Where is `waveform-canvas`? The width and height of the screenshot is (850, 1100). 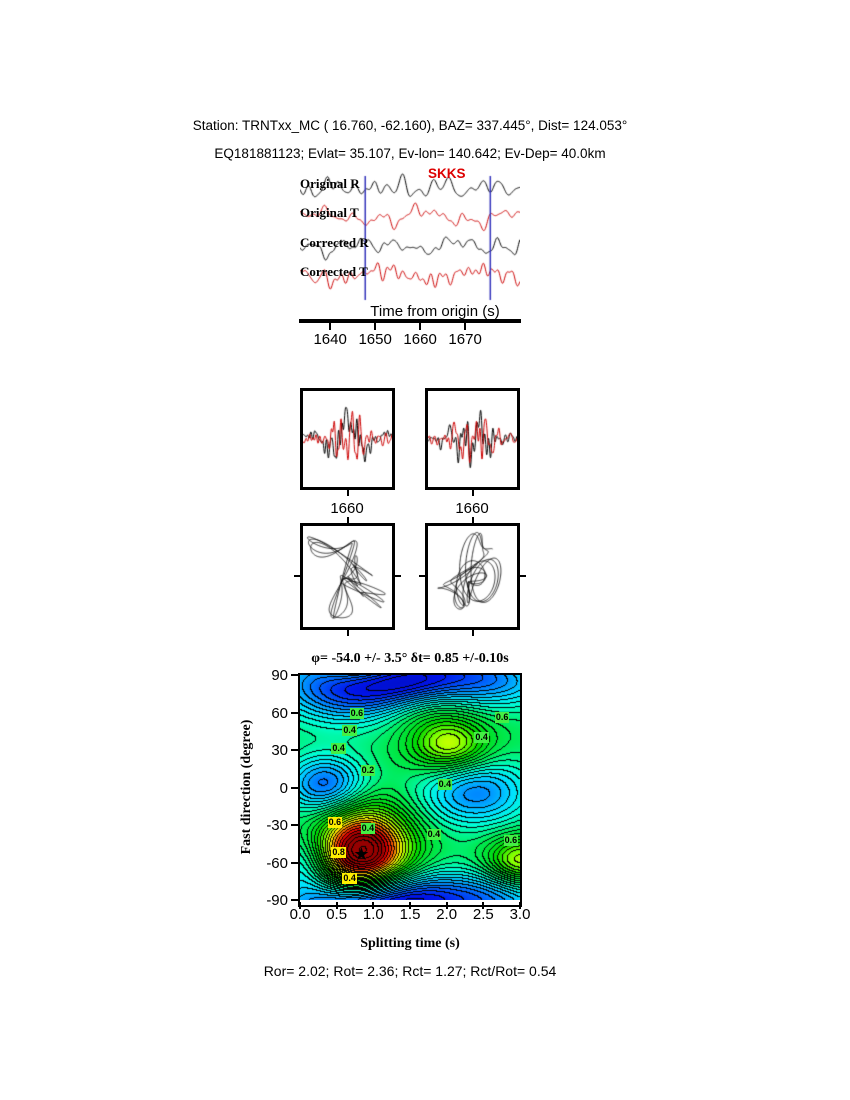
waveform-canvas is located at coordinates (410, 237).